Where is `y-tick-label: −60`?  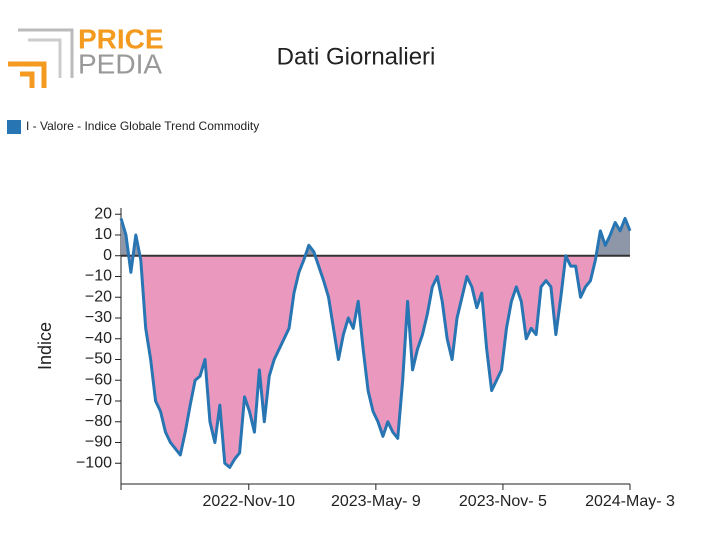
y-tick-label: −60 is located at coordinates (98, 379).